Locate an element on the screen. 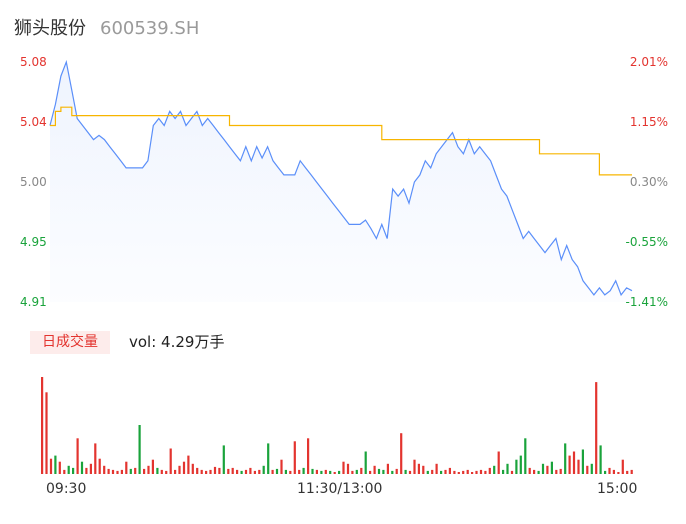  y-tick-left: 4.95 is located at coordinates (33, 242).